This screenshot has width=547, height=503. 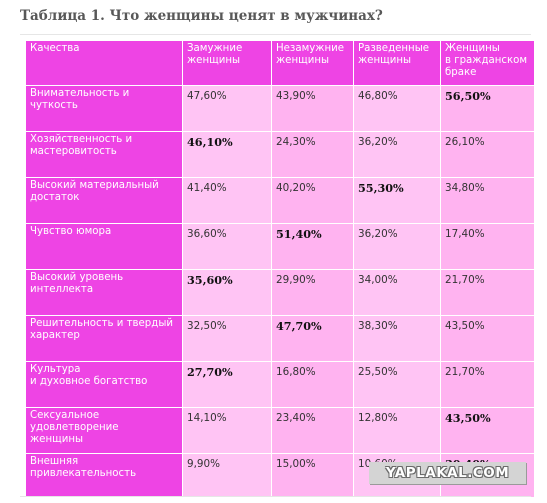 What do you see at coordinates (487, 246) in the screenshot?
I see `percentage-cell: 17,40%` at bounding box center [487, 246].